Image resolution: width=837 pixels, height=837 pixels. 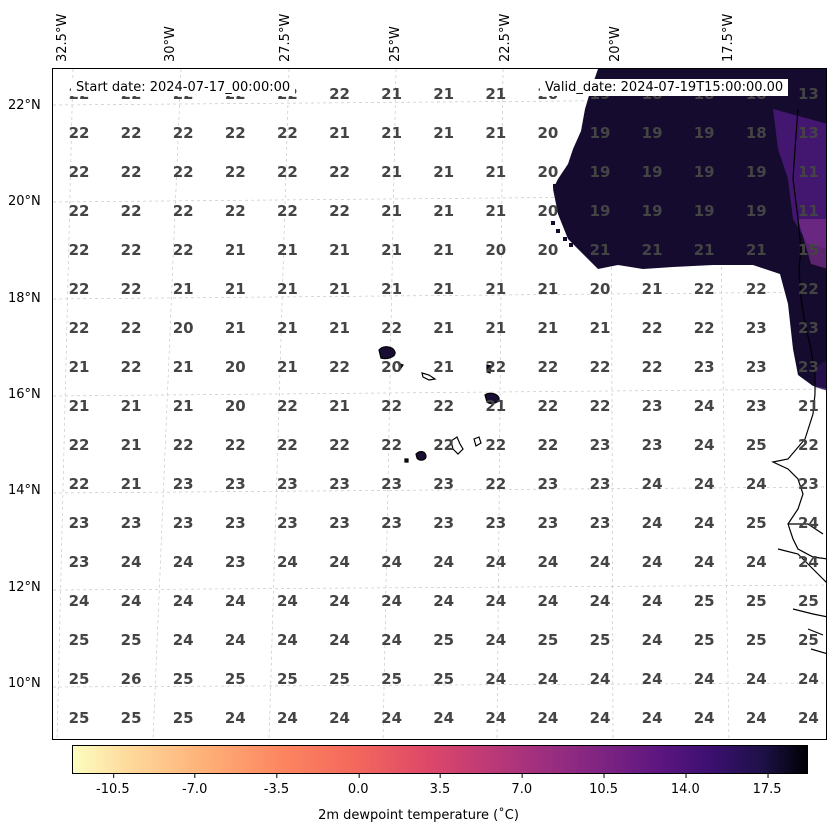 What do you see at coordinates (285, 37) in the screenshot?
I see `longitude-tick-label: 27.5°W` at bounding box center [285, 37].